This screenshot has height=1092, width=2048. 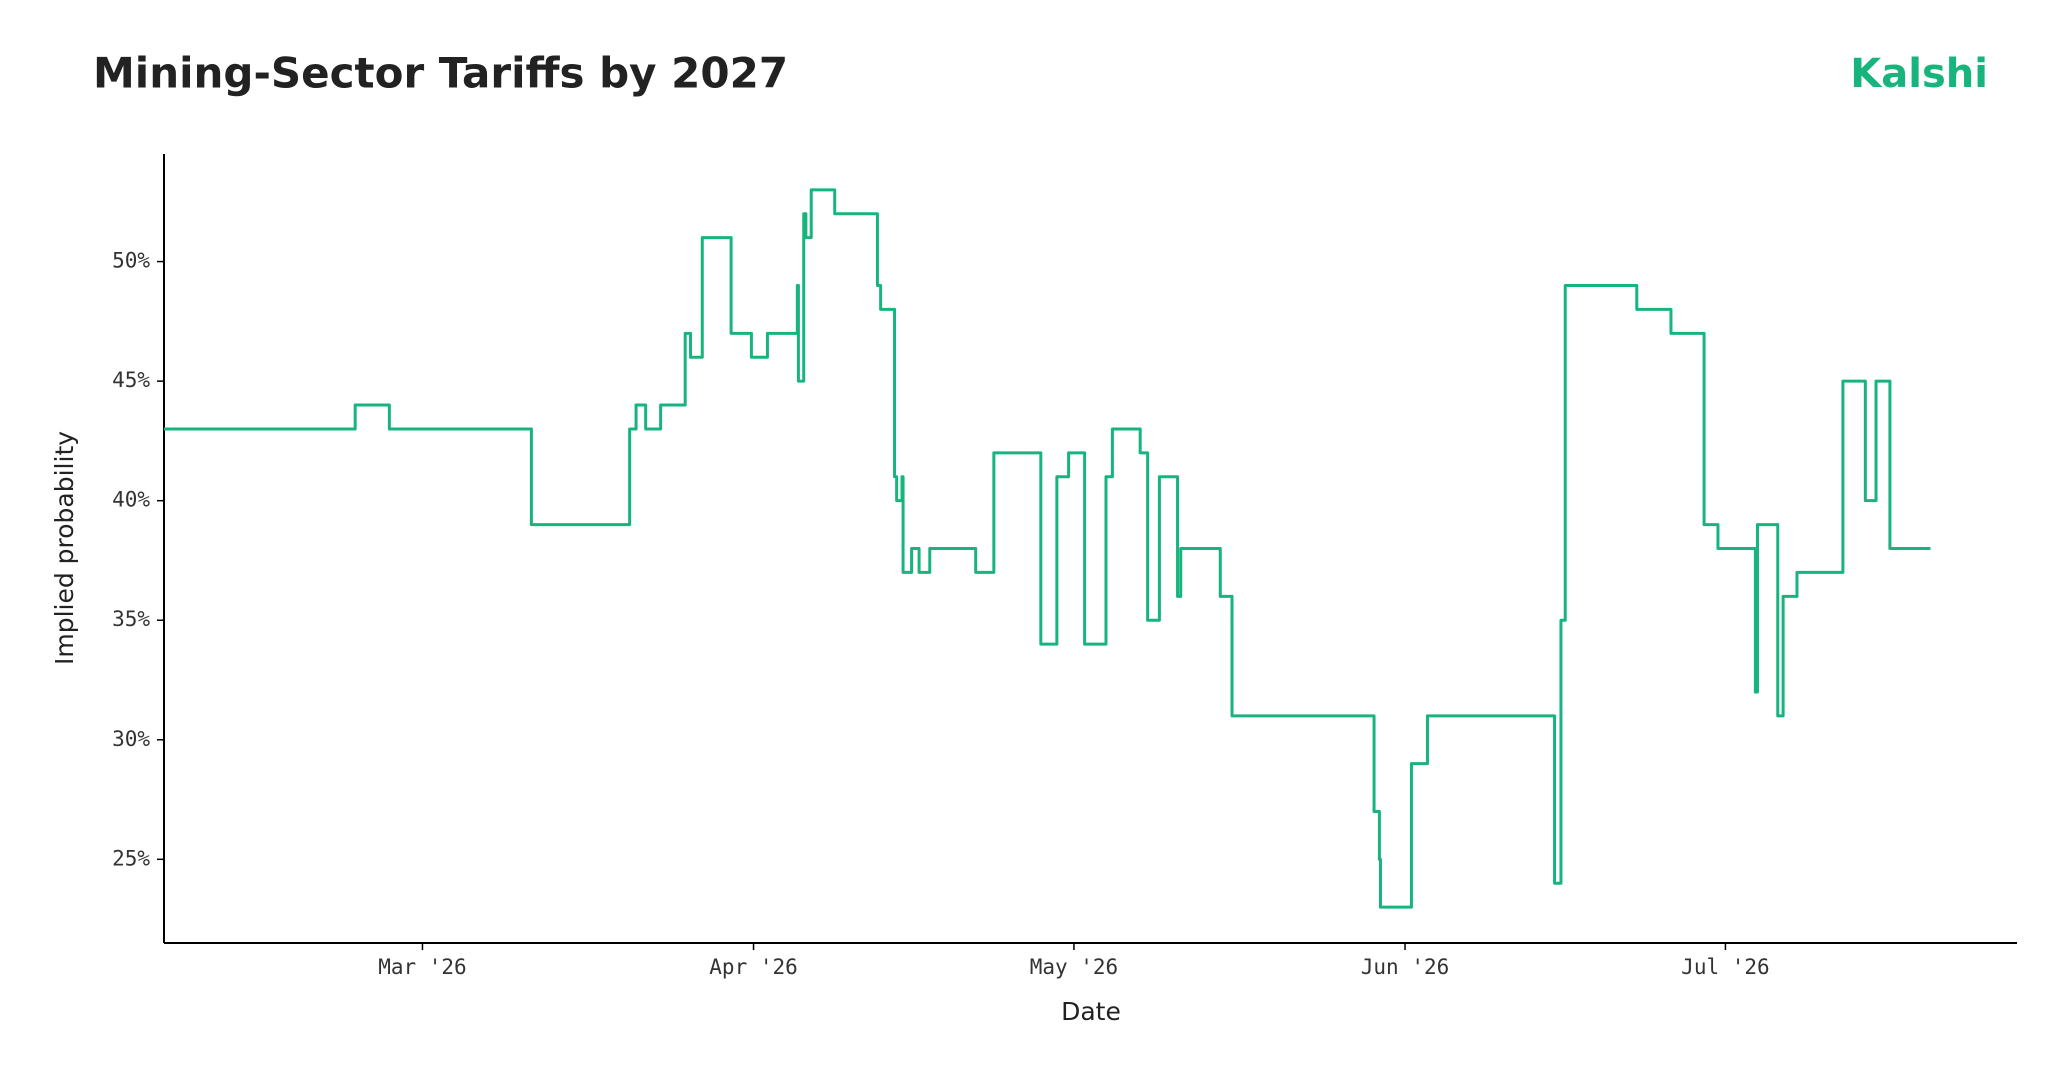 What do you see at coordinates (753, 967) in the screenshot?
I see `x-tick-label: Apr '26` at bounding box center [753, 967].